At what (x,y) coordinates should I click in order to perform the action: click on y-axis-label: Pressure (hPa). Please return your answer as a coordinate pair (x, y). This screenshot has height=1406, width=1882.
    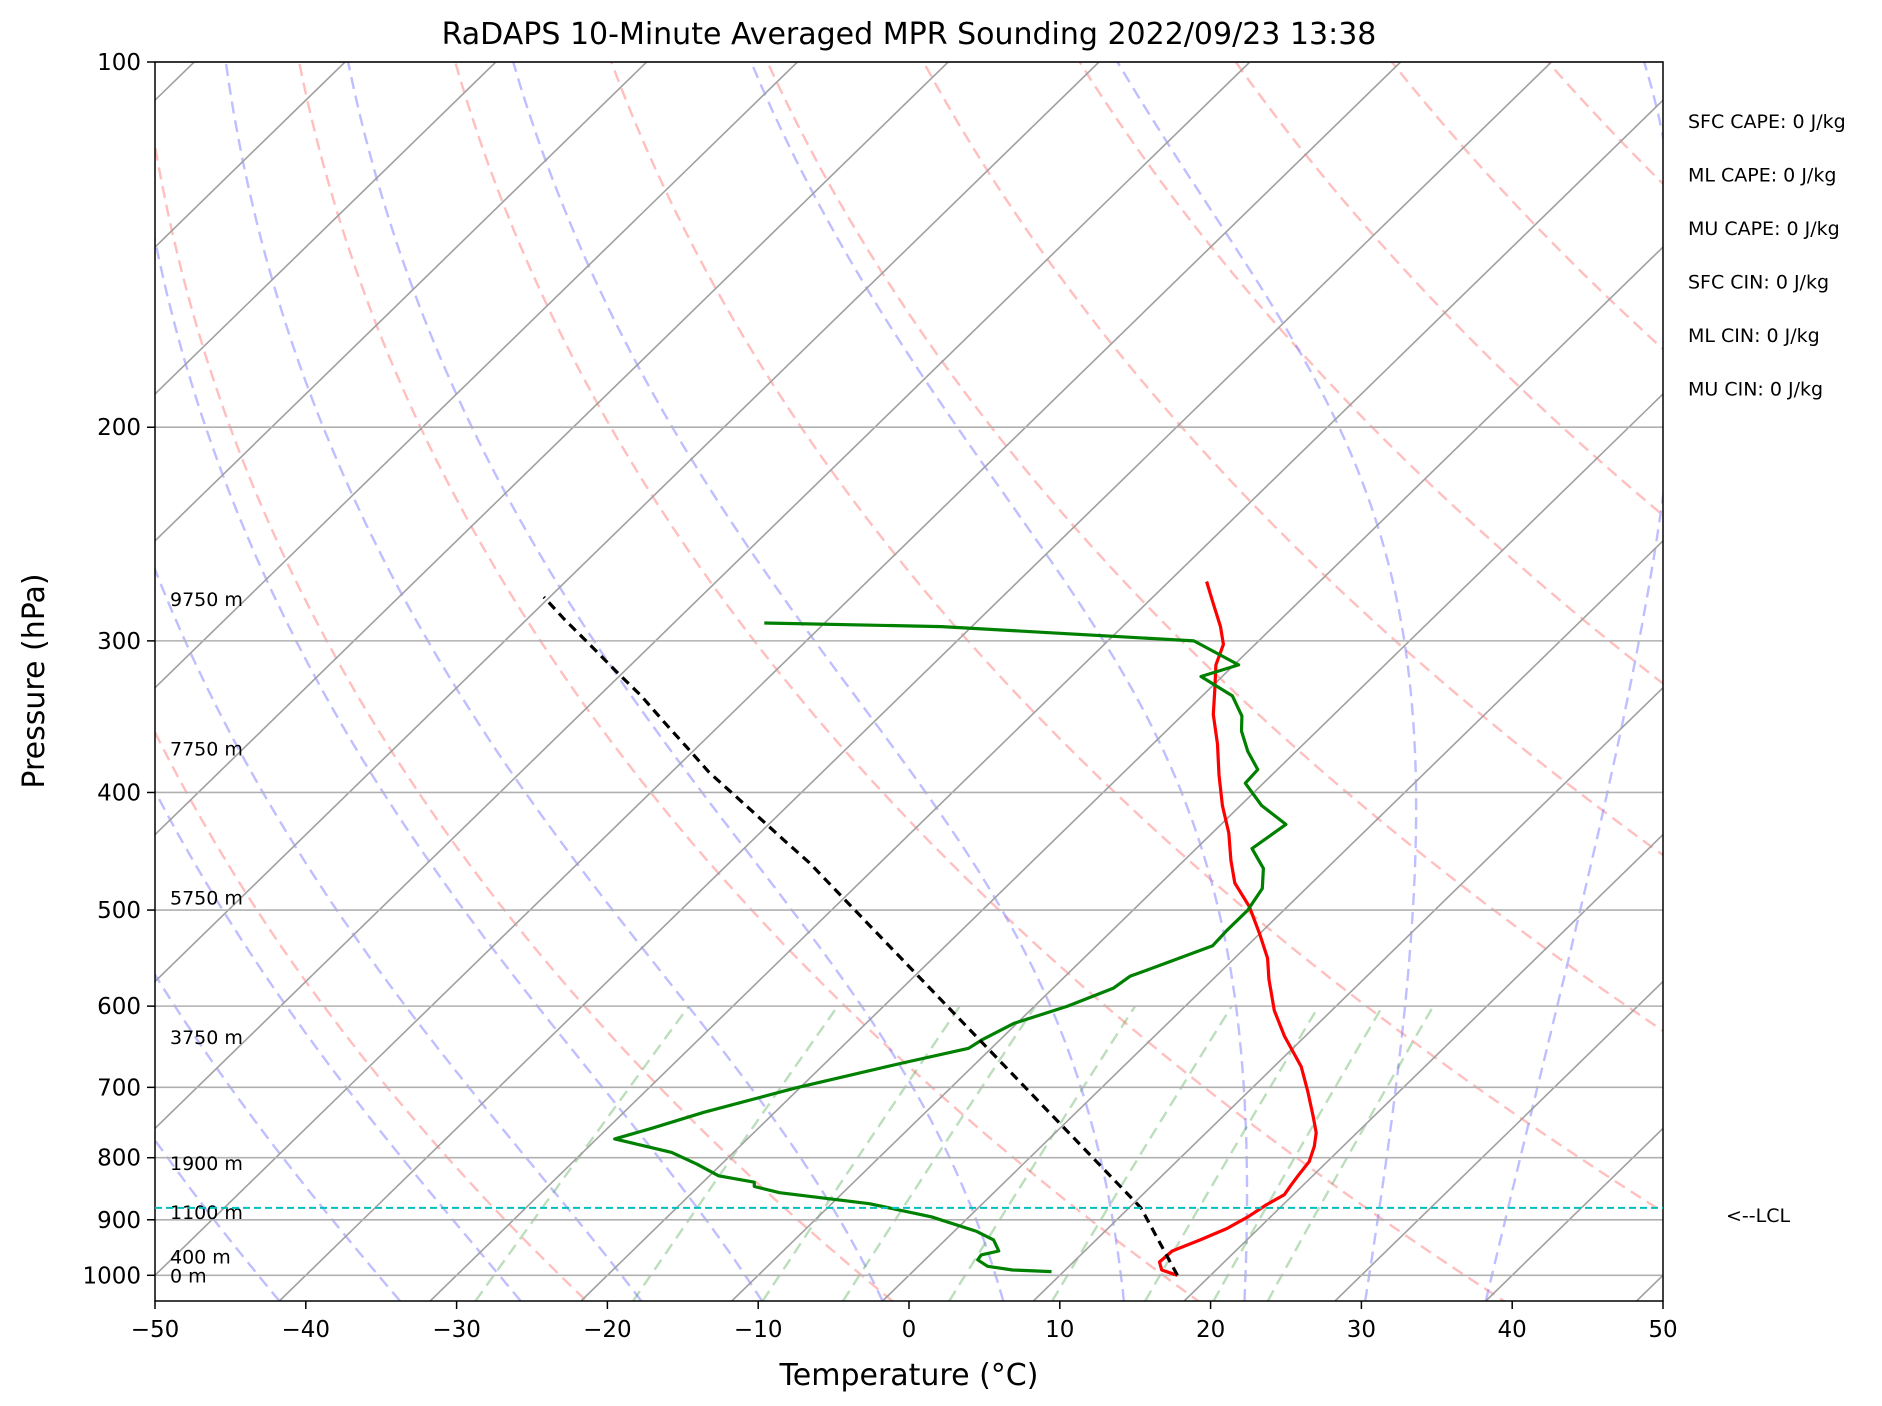
    Looking at the image, I should click on (34, 680).